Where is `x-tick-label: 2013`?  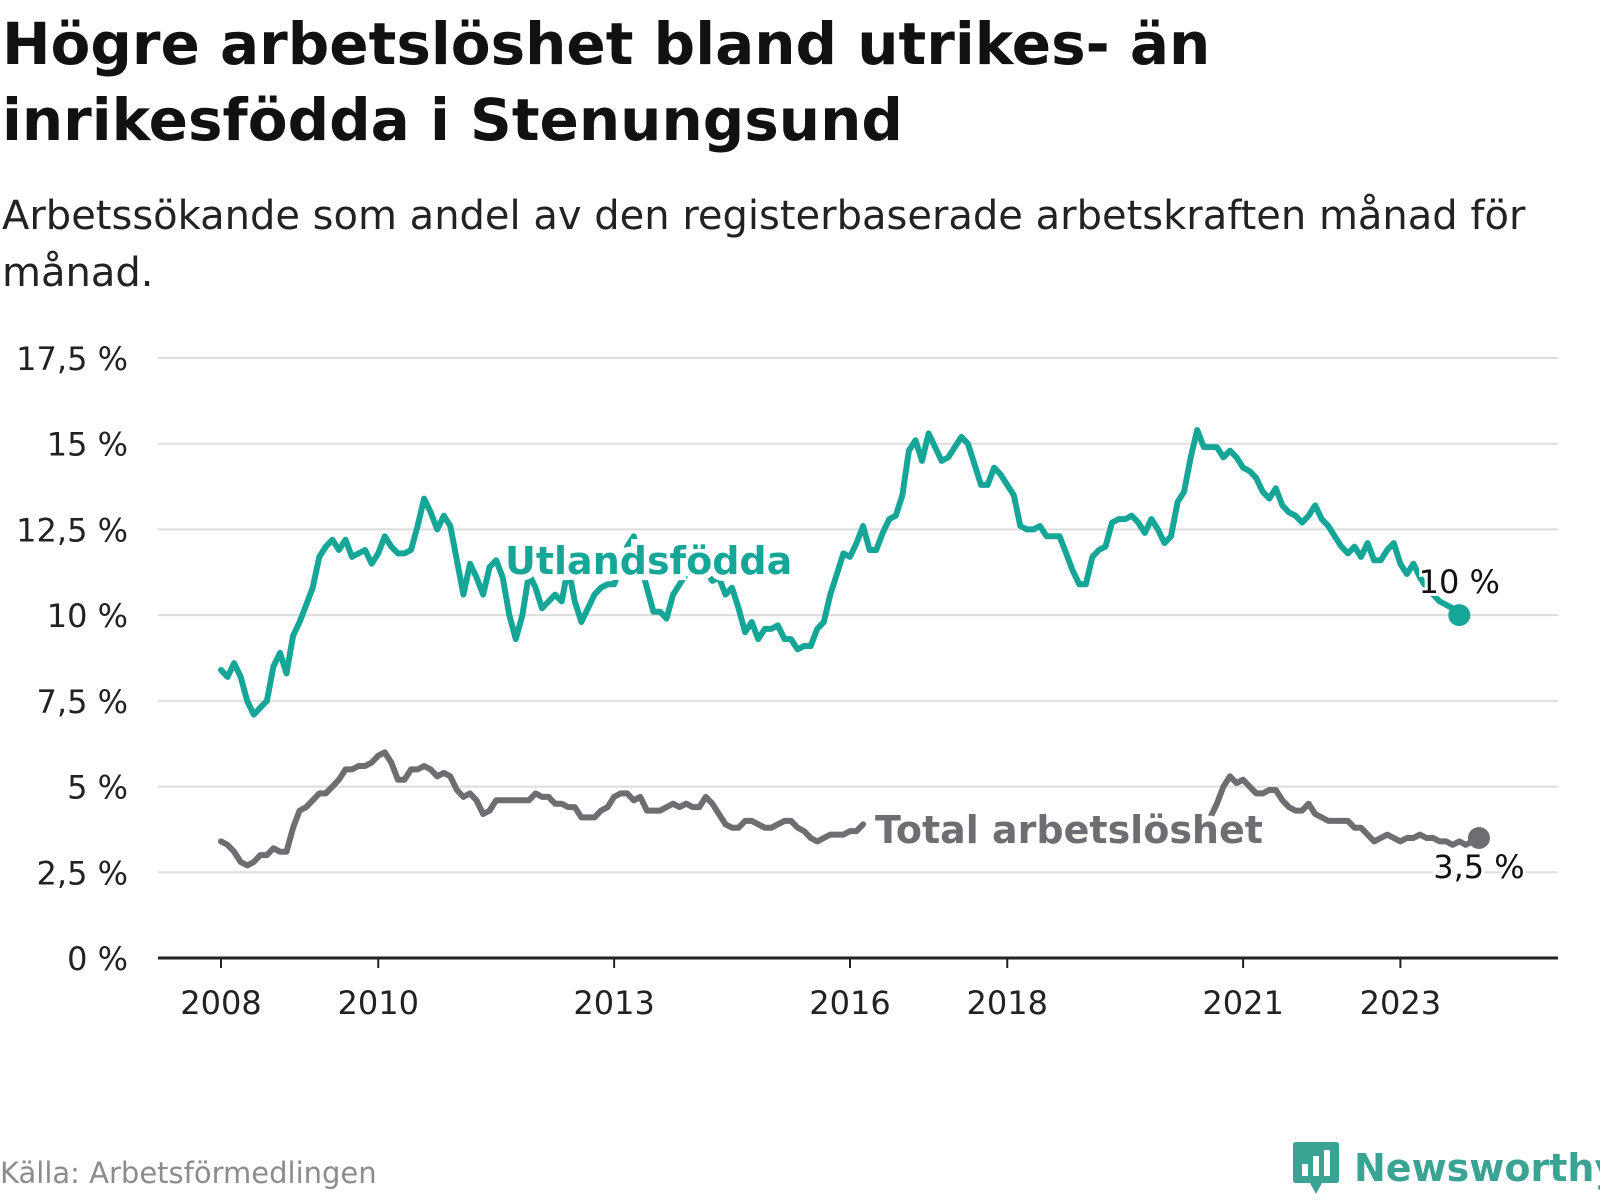 x-tick-label: 2013 is located at coordinates (613, 1002).